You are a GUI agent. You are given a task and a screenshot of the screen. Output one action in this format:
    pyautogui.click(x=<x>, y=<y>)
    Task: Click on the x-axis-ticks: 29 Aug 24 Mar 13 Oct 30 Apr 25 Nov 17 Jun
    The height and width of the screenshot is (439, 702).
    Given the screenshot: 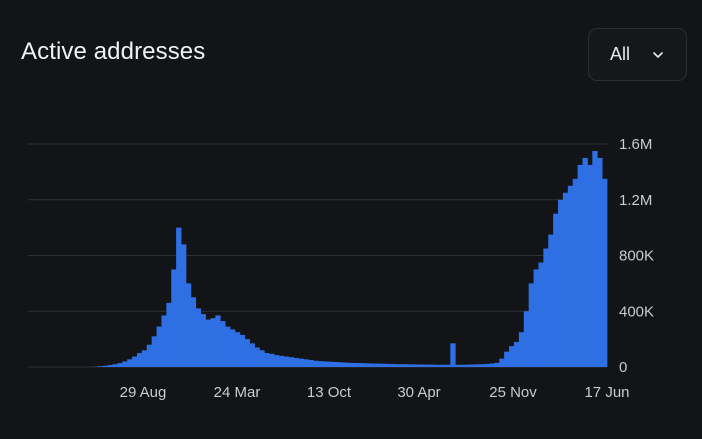 What is the action you would take?
    pyautogui.click(x=375, y=392)
    